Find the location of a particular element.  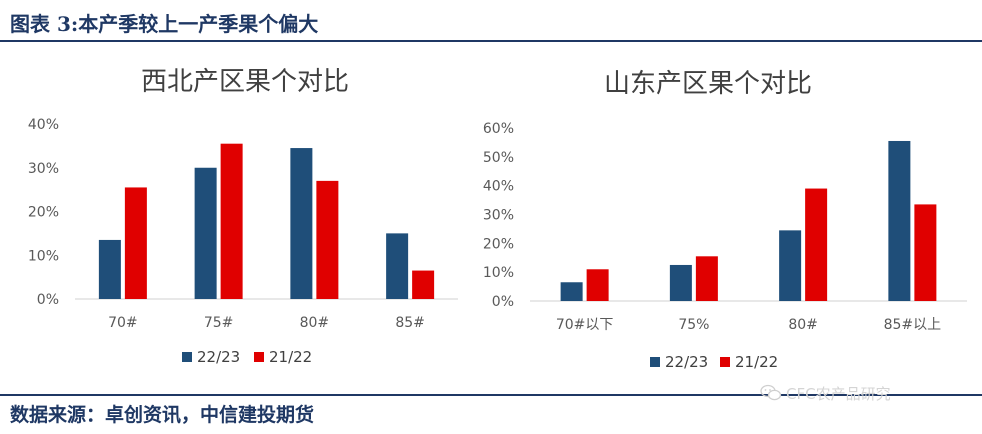

watermark-text: CFC农产品研究 is located at coordinates (838, 393).